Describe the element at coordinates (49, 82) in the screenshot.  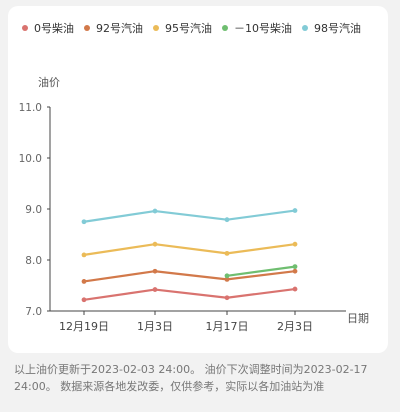
I see `y-axis-title: 油价` at that location.